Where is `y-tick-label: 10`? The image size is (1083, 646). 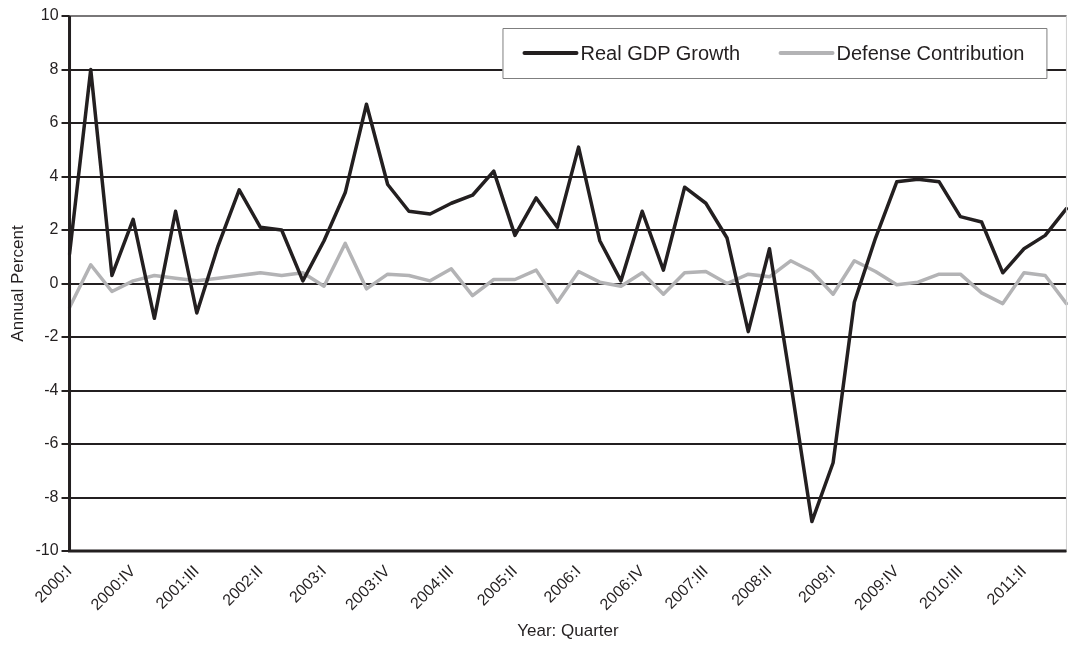 y-tick-label: 10 is located at coordinates (49, 15).